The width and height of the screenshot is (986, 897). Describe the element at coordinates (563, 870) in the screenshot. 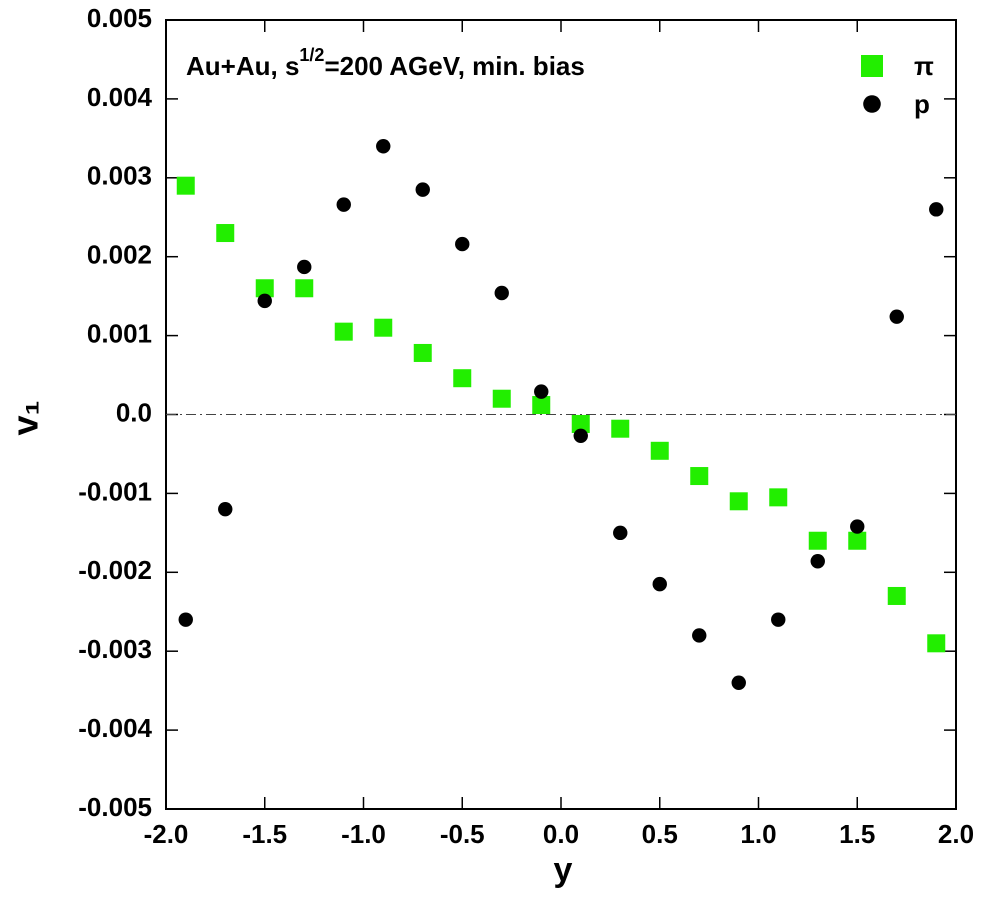

I see `x-axis-label: y` at that location.